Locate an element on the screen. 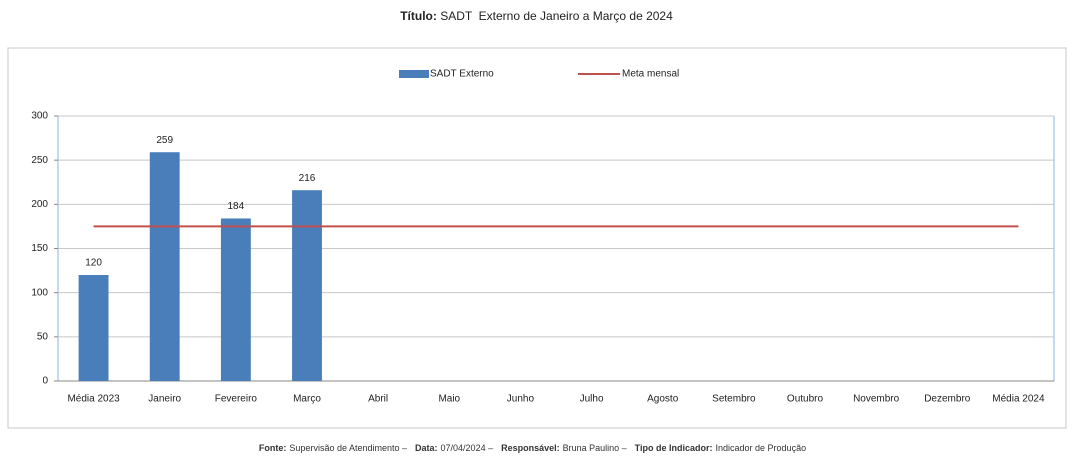  footer-item: Tipo de Indicador: Indicador de Produção is located at coordinates (722, 448).